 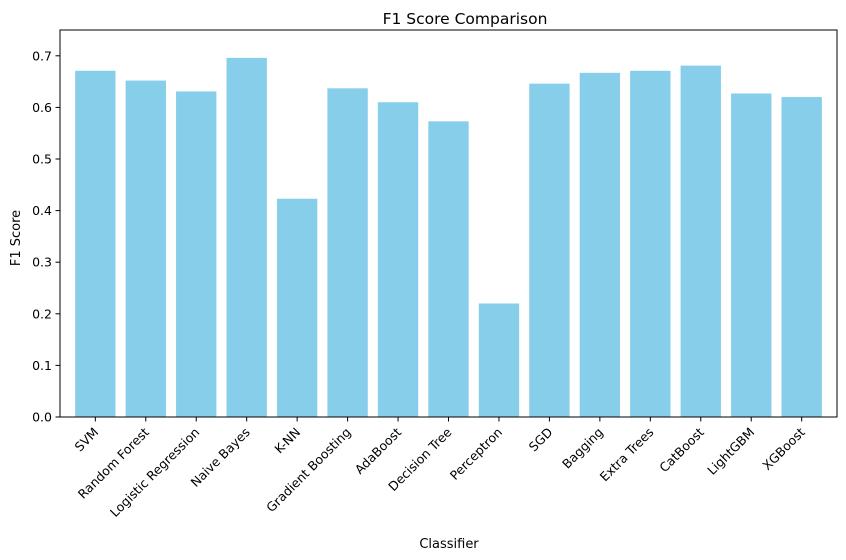 What do you see at coordinates (42, 107) in the screenshot?
I see `y-tick-label: 0.6` at bounding box center [42, 107].